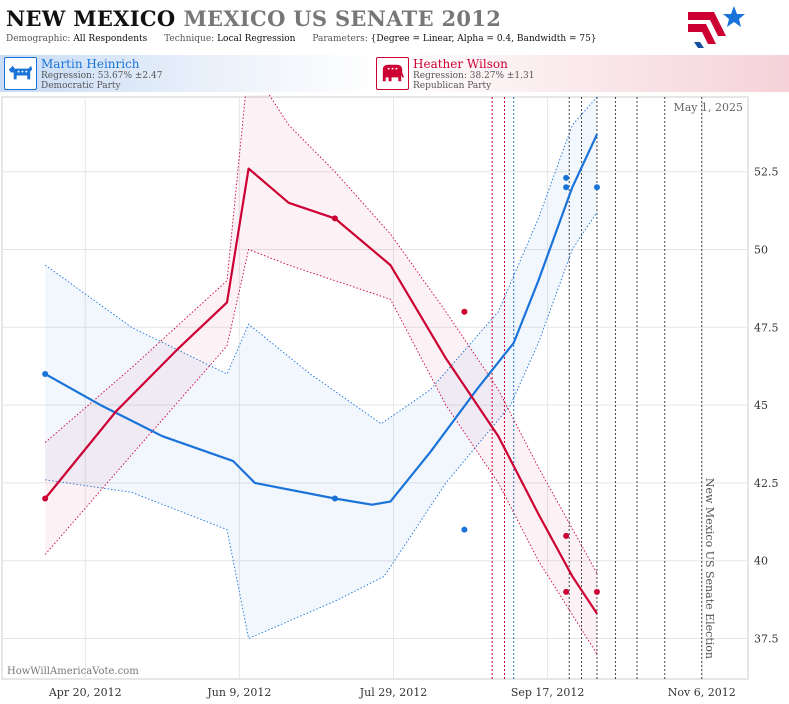 The image size is (789, 704). I want to click on y-tick-label: 50, so click(761, 250).